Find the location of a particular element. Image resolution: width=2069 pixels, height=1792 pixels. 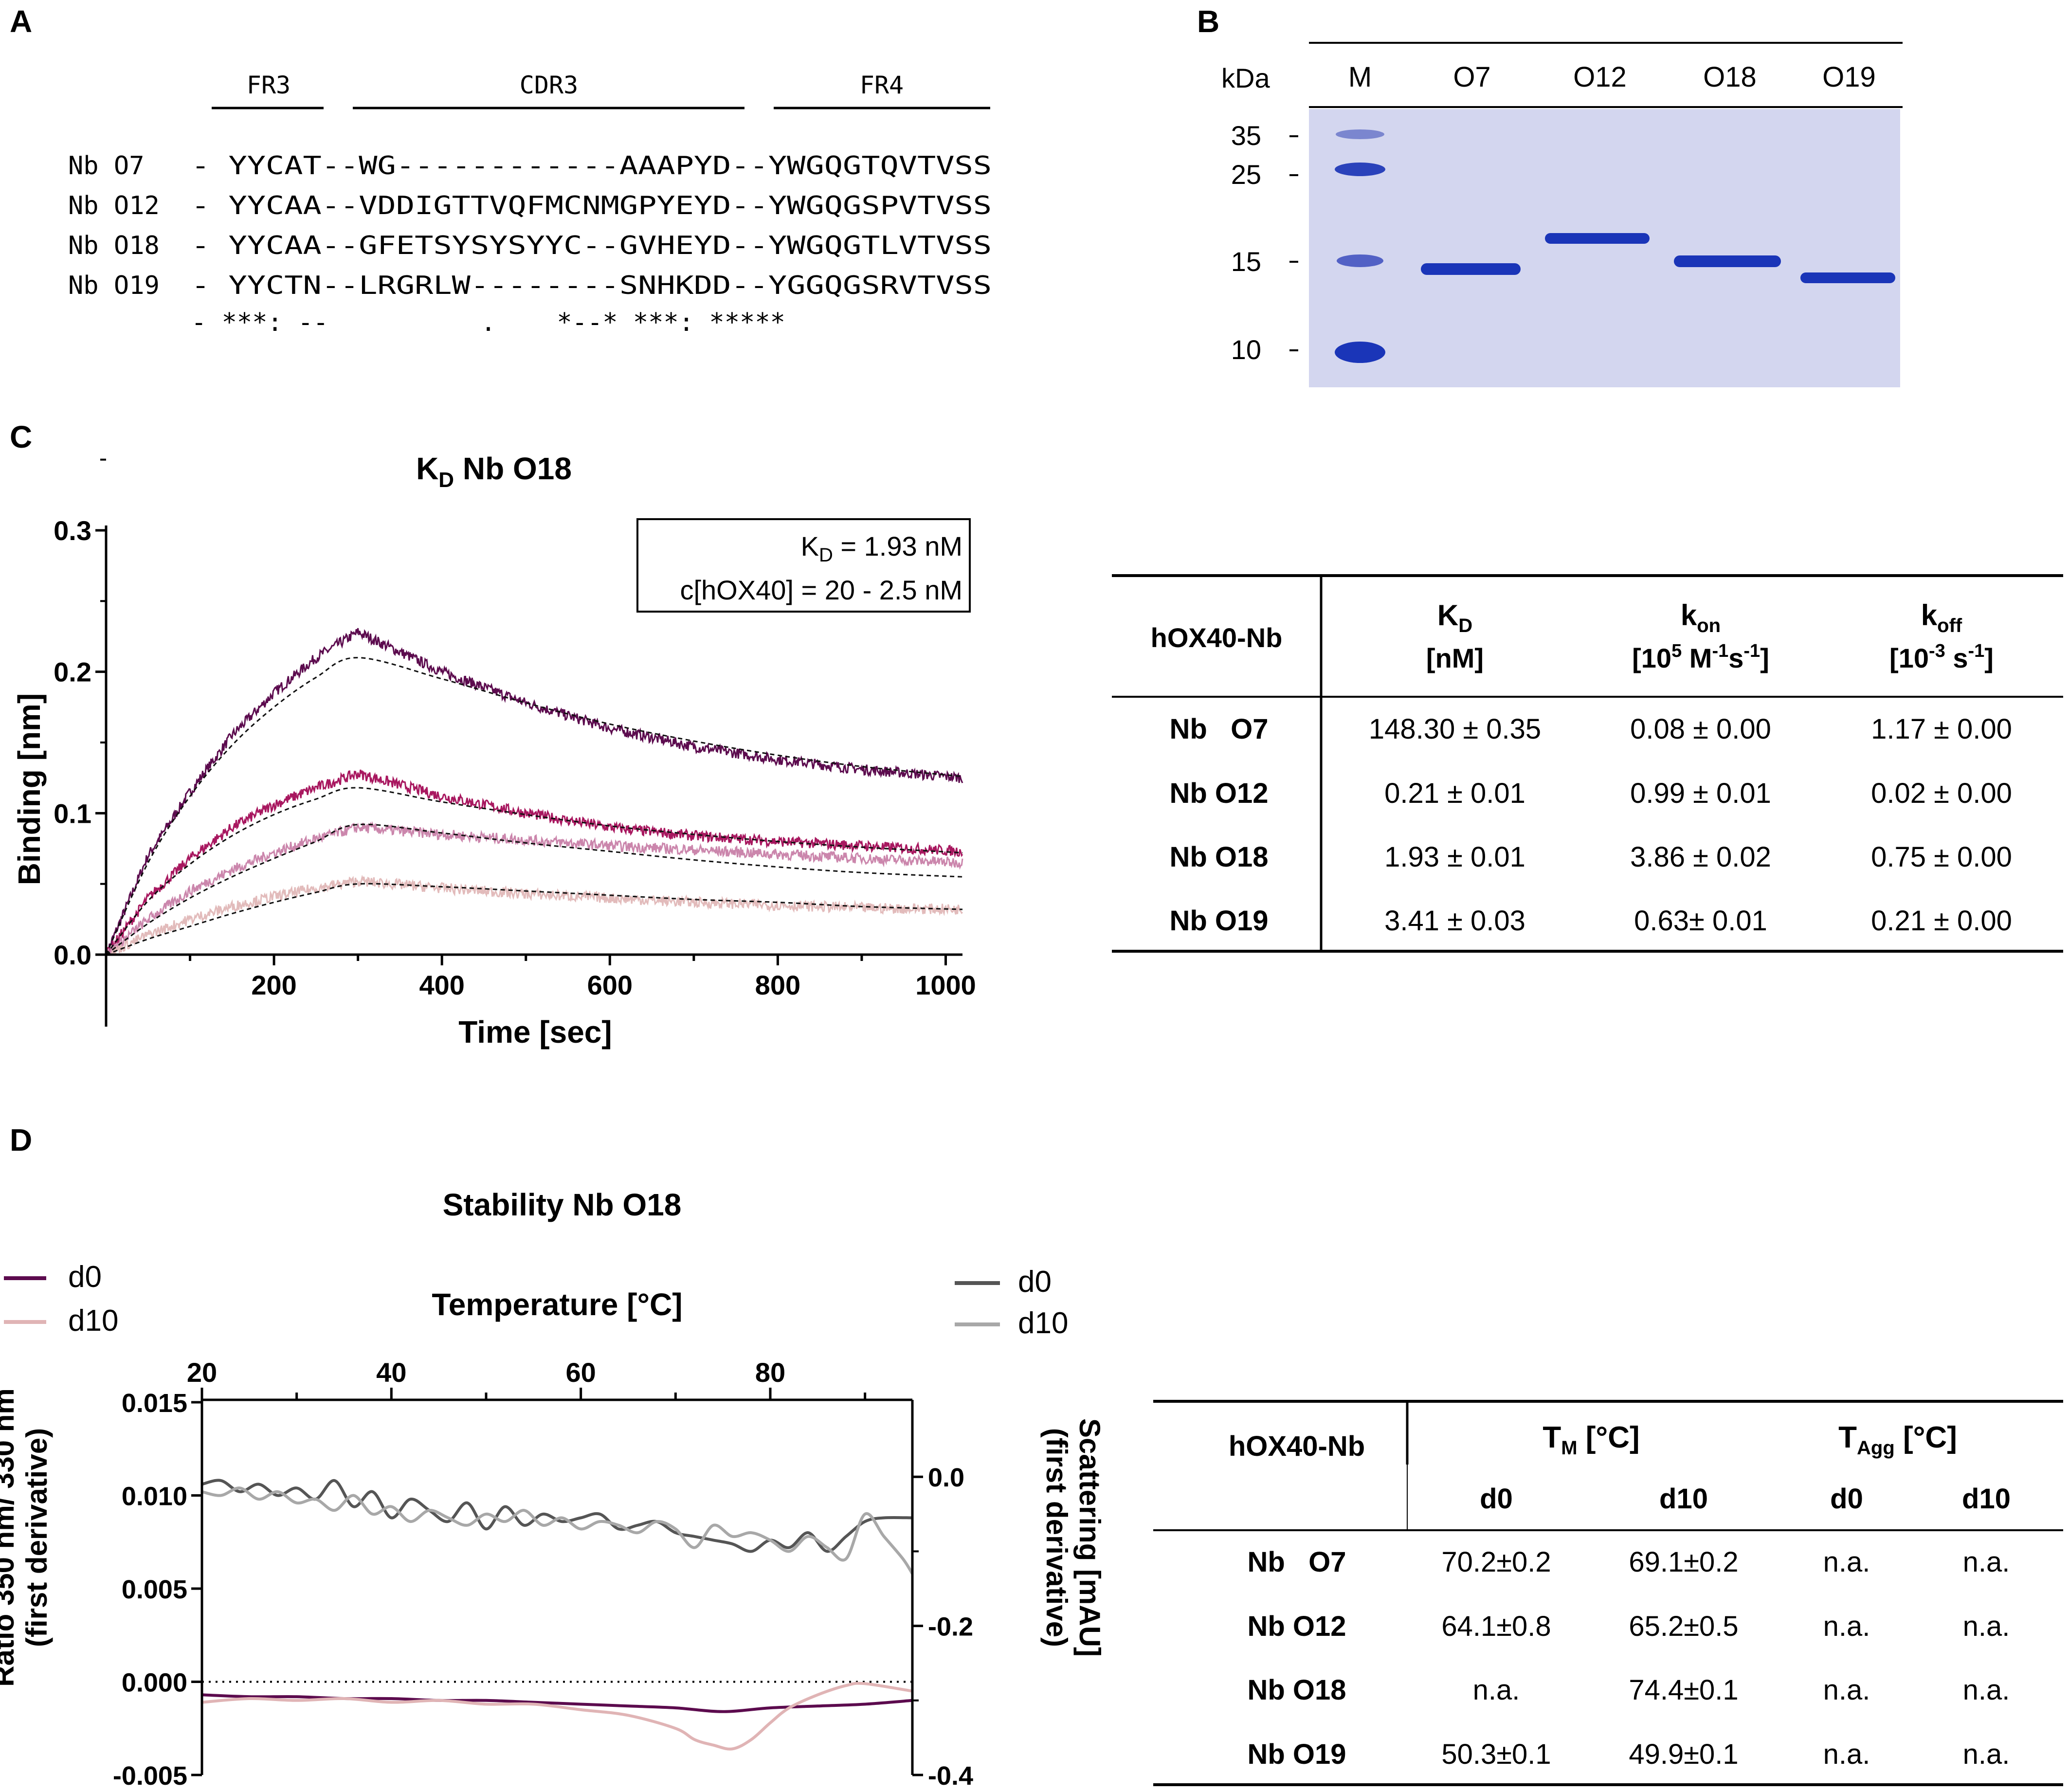

y-tick-label: 0.2 is located at coordinates (72, 672).